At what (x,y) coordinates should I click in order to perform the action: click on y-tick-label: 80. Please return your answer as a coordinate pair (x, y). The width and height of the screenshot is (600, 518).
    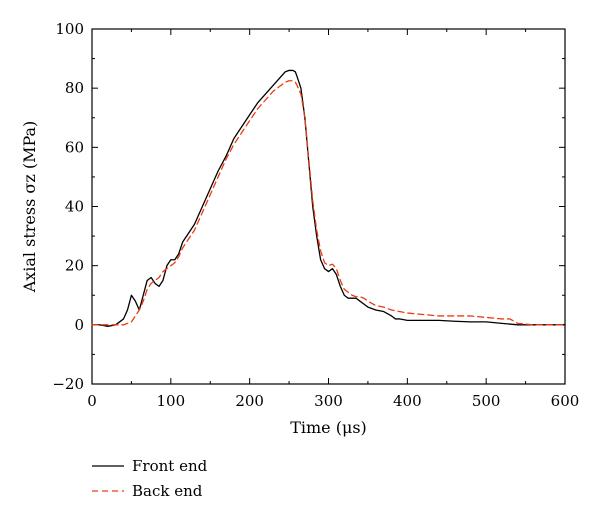
    Looking at the image, I should click on (74, 88).